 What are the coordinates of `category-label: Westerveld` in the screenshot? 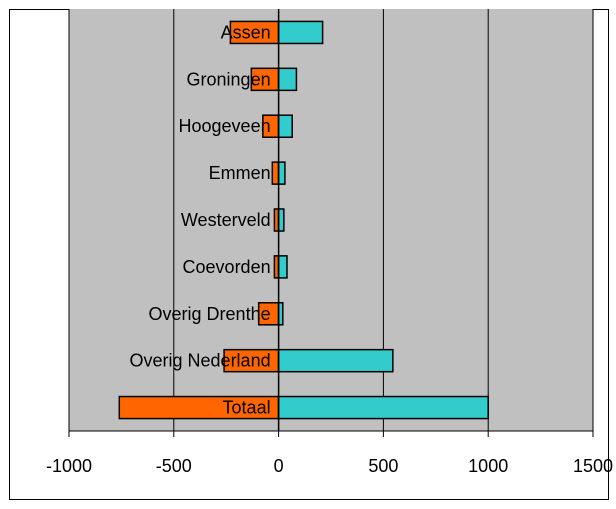 It's located at (226, 220).